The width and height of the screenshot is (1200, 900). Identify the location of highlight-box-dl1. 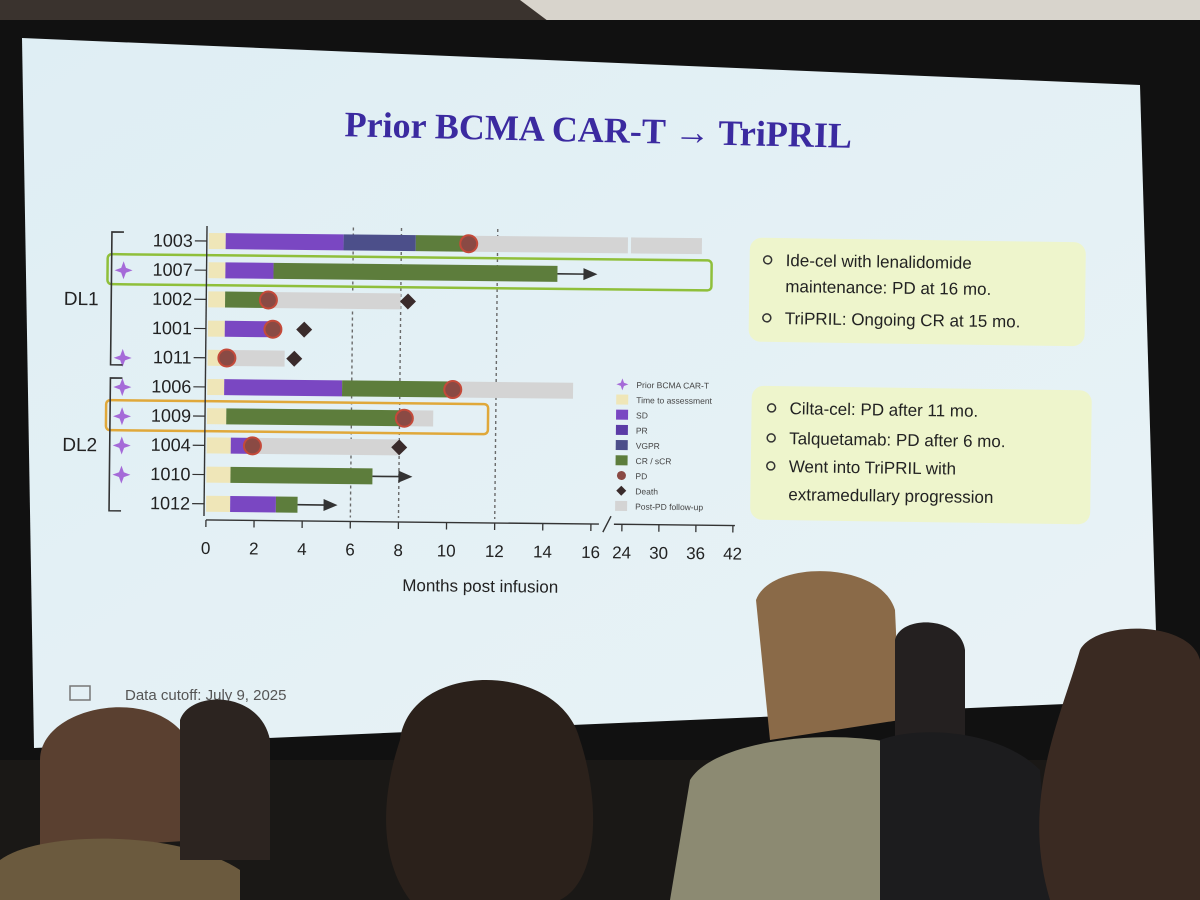
(409, 272).